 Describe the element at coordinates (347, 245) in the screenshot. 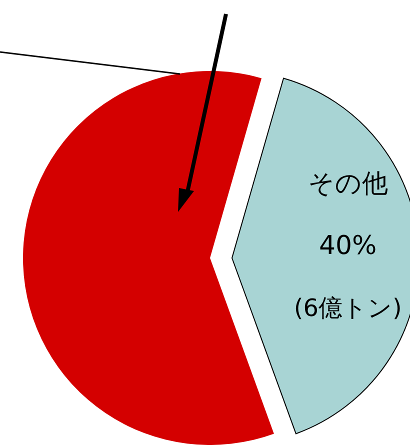

I see `data-label: 40%` at that location.